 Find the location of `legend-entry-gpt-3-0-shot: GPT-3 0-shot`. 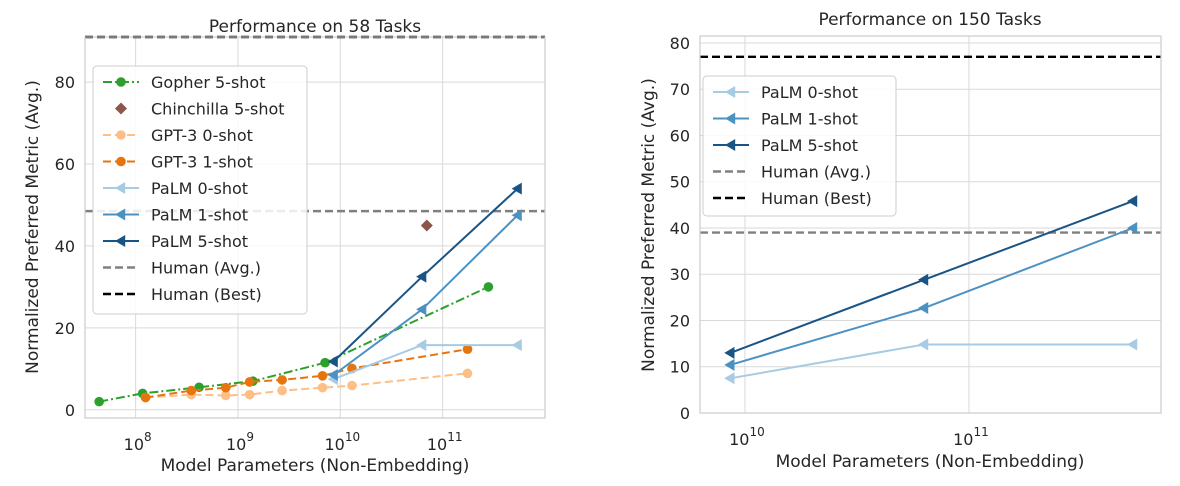

legend-entry-gpt-3-0-shot: GPT-3 0-shot is located at coordinates (178, 135).